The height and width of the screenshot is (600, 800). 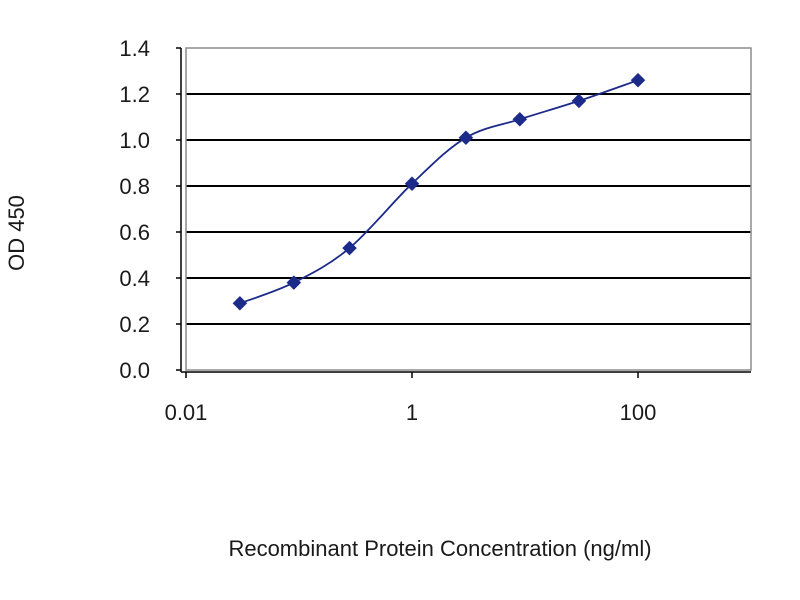 What do you see at coordinates (186, 412) in the screenshot?
I see `x-tick-label: 0.01` at bounding box center [186, 412].